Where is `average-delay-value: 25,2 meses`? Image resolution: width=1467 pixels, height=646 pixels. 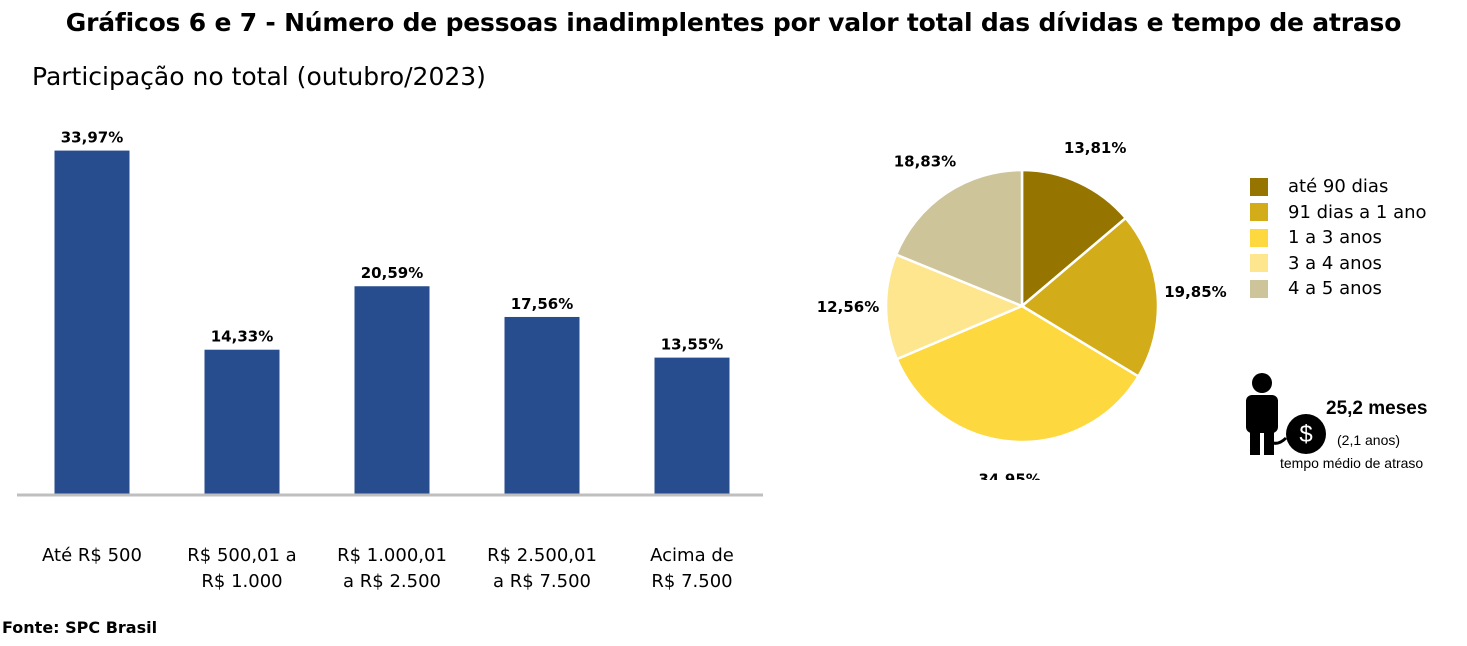
average-delay-value: 25,2 meses is located at coordinates (1377, 408).